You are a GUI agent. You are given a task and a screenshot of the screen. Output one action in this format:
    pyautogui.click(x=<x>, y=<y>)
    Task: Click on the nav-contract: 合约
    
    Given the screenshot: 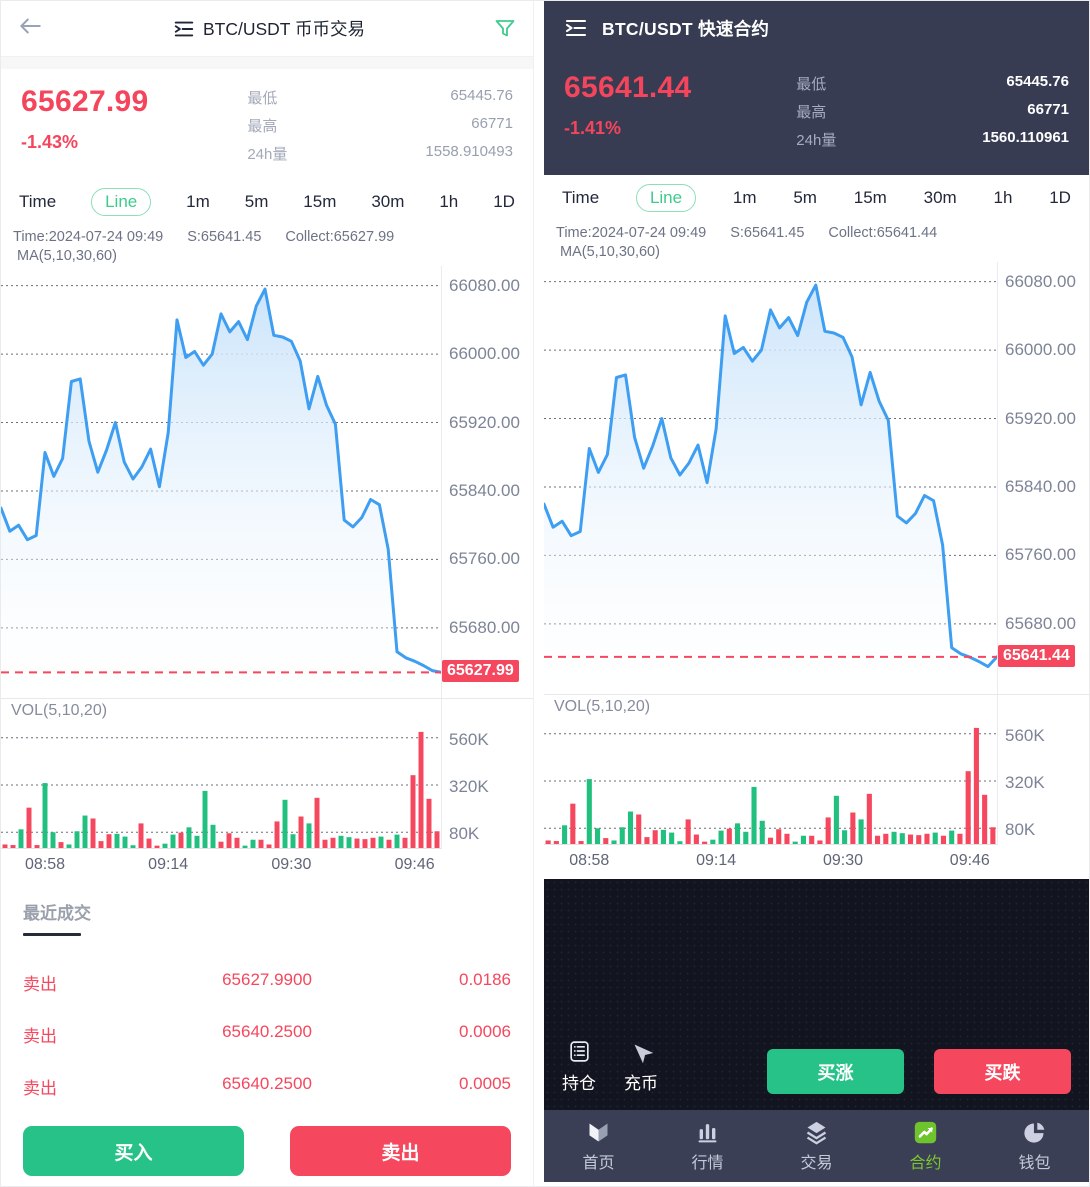 What is the action you would take?
    pyautogui.click(x=925, y=1146)
    